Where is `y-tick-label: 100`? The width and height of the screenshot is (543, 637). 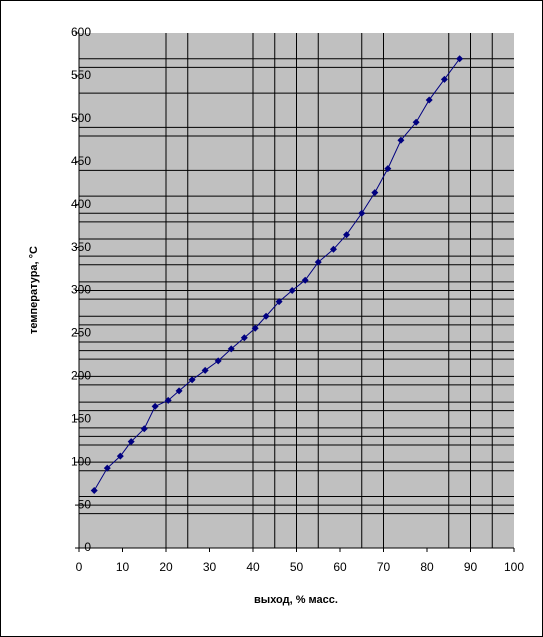 y-tick-label: 100 is located at coordinates (81, 461).